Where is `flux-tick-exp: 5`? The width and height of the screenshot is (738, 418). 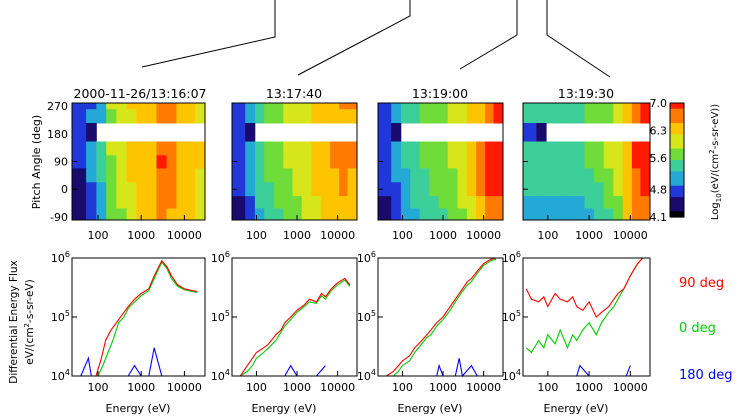 flux-tick-exp: 5 is located at coordinates (518, 313).